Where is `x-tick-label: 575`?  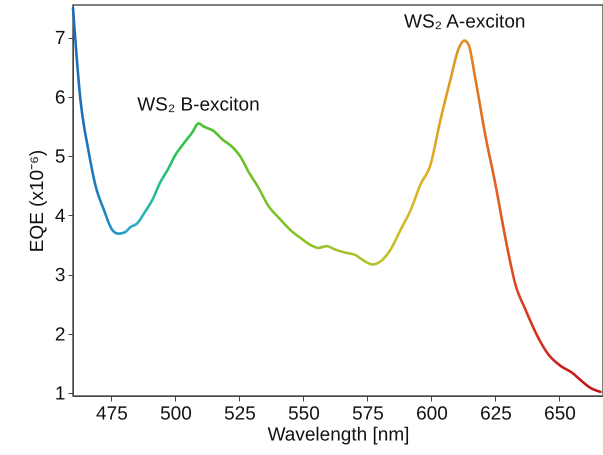 x-tick-label: 575 is located at coordinates (368, 414).